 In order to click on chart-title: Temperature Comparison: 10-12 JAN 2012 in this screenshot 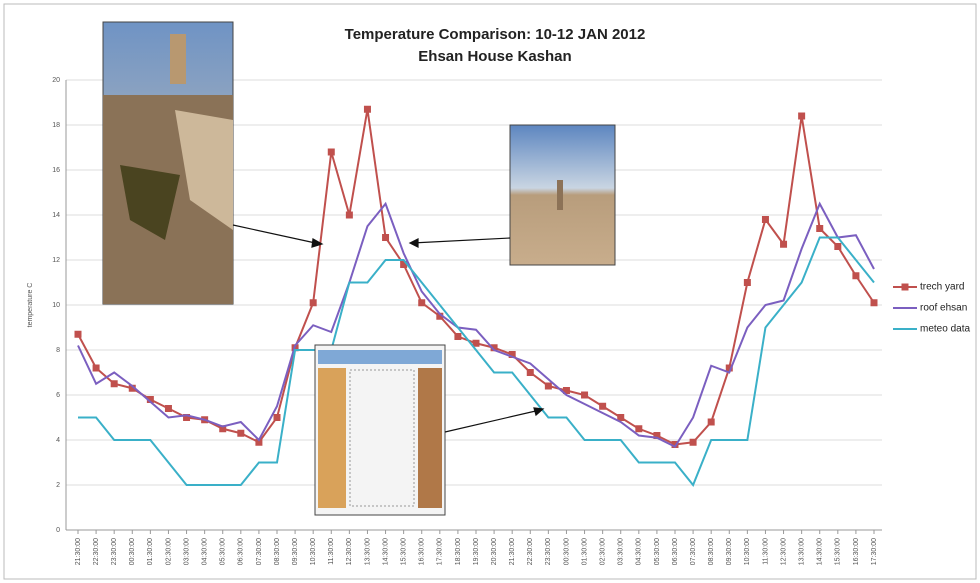, I will do `click(495, 34)`.